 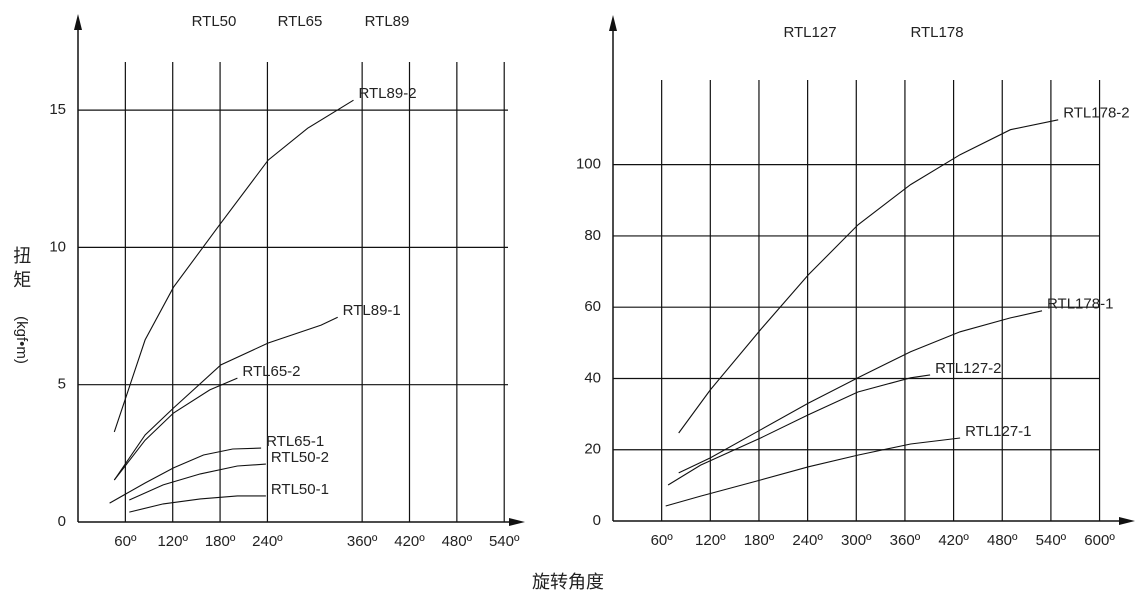 I want to click on y-tick-label: 40, so click(x=592, y=377).